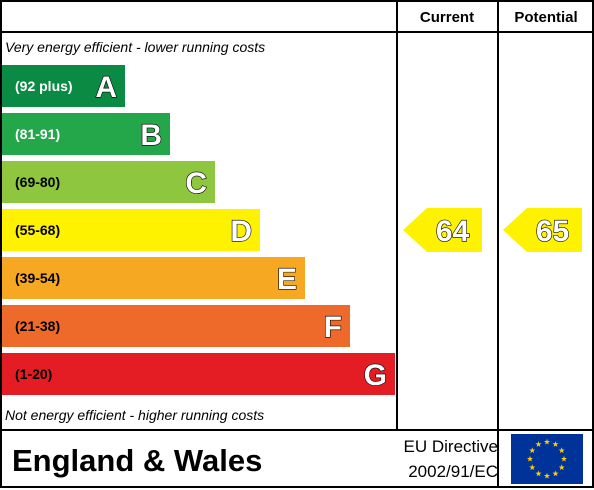 This screenshot has width=594, height=490. What do you see at coordinates (287, 279) in the screenshot?
I see `band-letter-e: E` at bounding box center [287, 279].